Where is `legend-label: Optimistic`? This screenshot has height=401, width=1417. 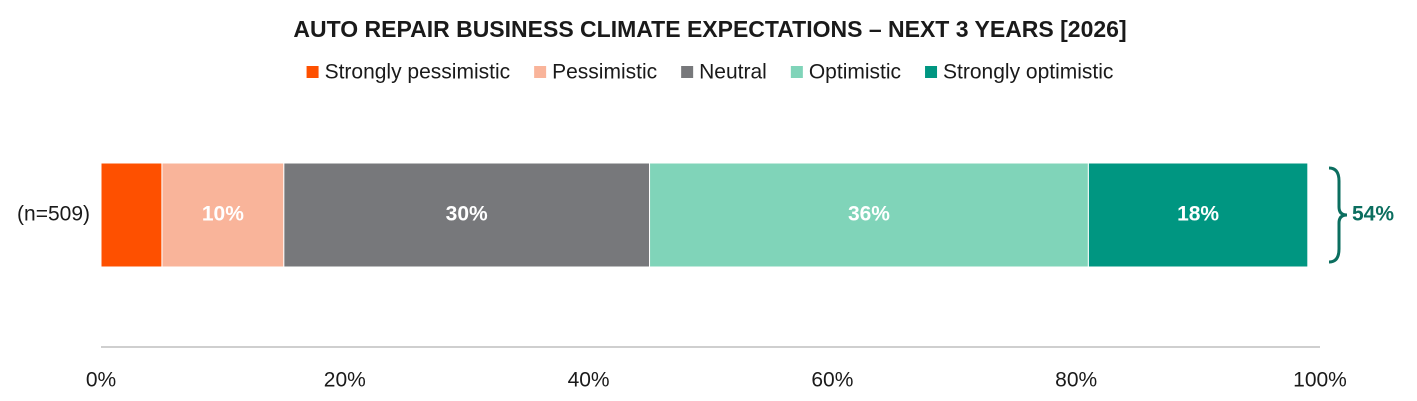 legend-label: Optimistic is located at coordinates (855, 72).